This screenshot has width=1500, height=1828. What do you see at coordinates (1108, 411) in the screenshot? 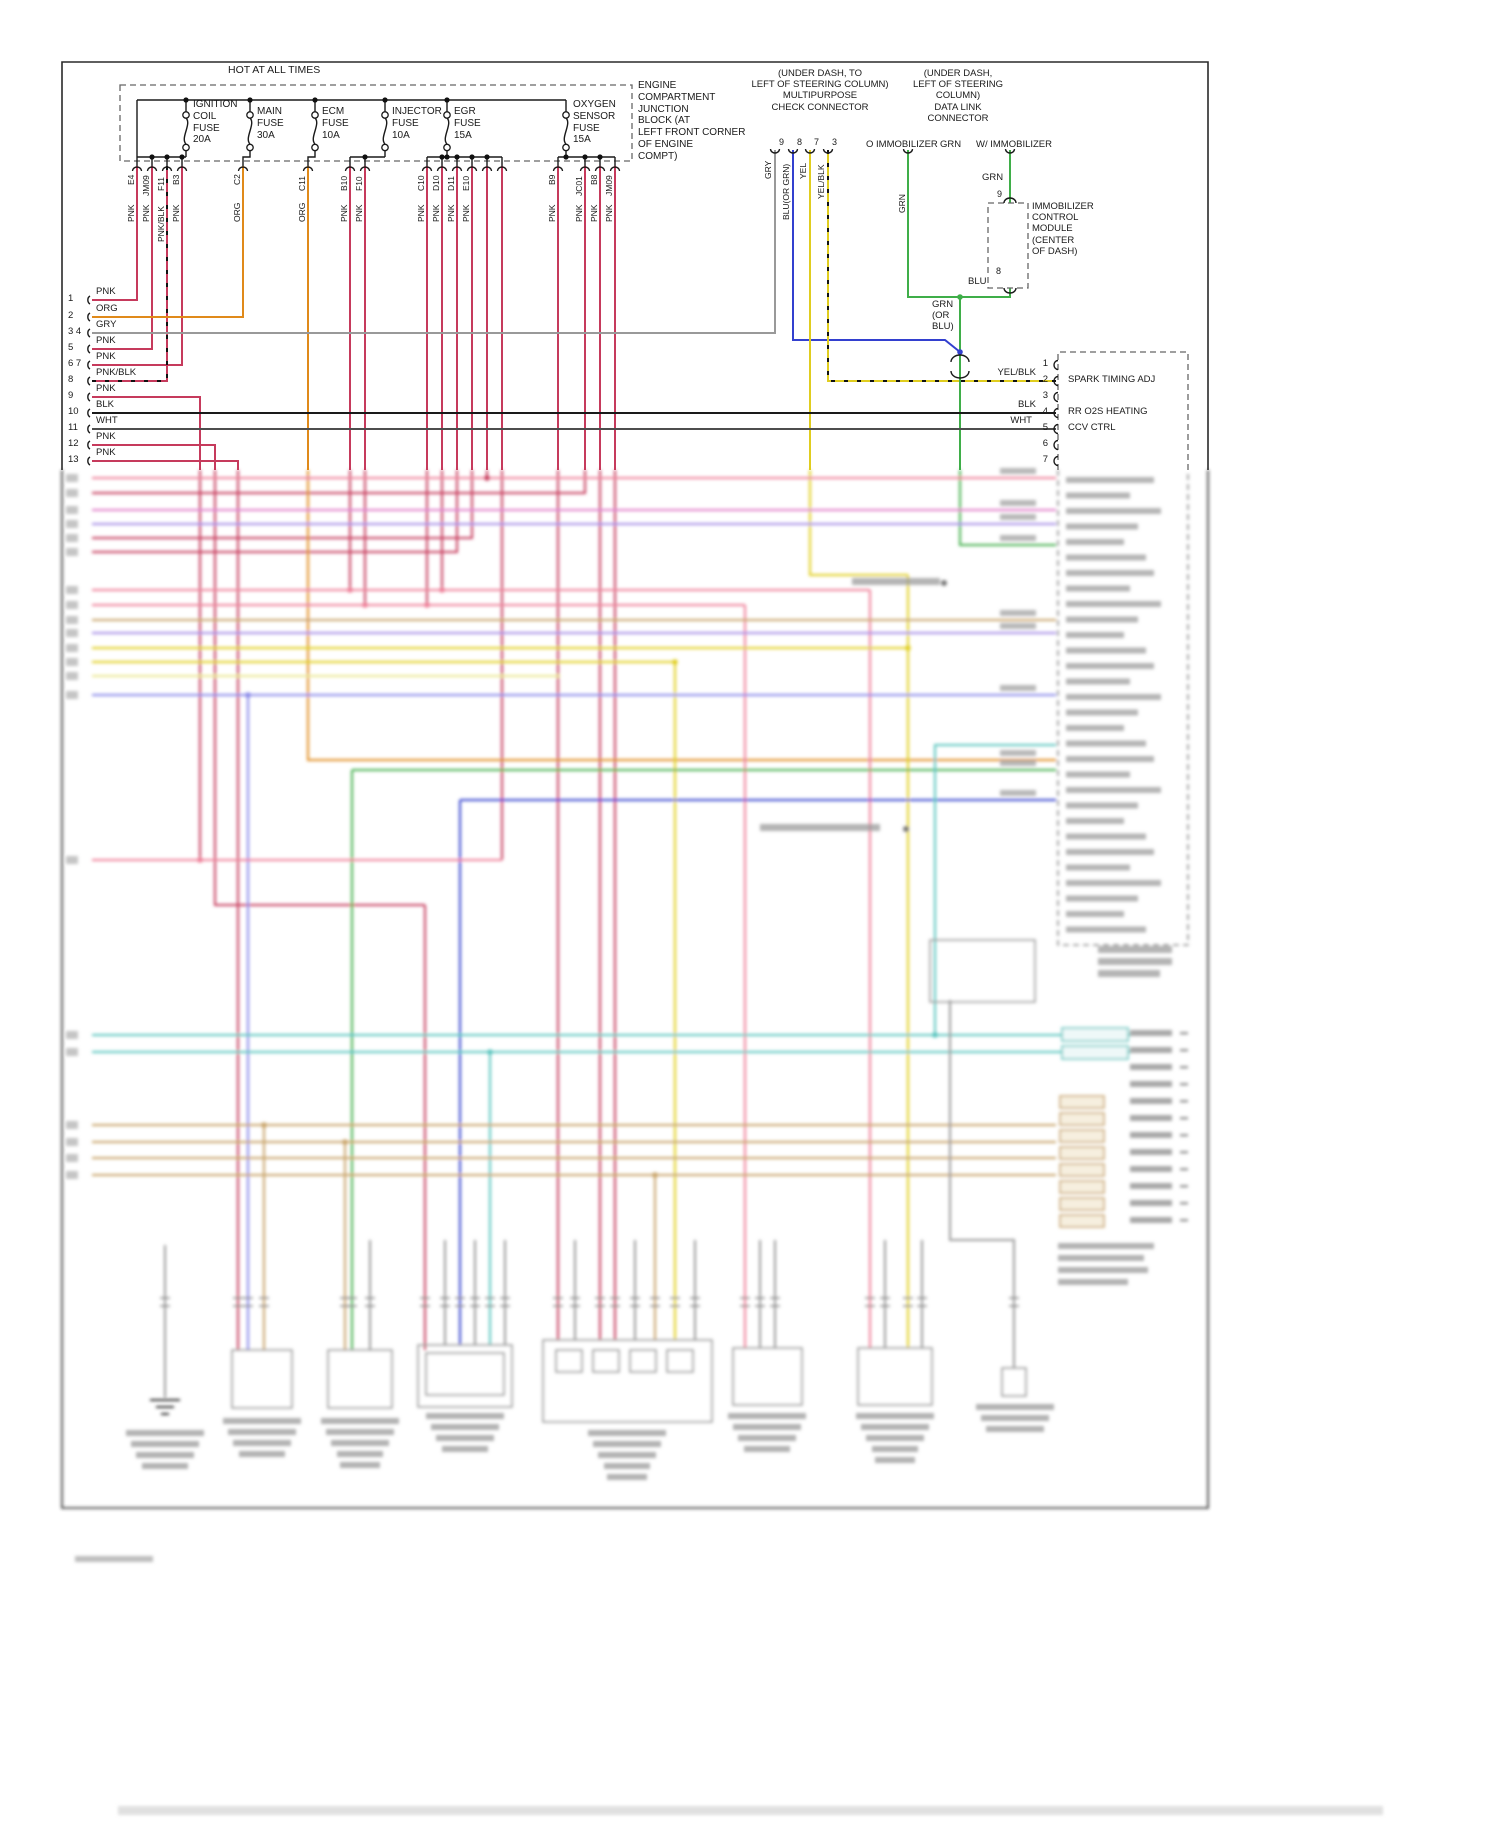
I see `ecm-pin-function-label: RR O2S HEATING` at bounding box center [1108, 411].